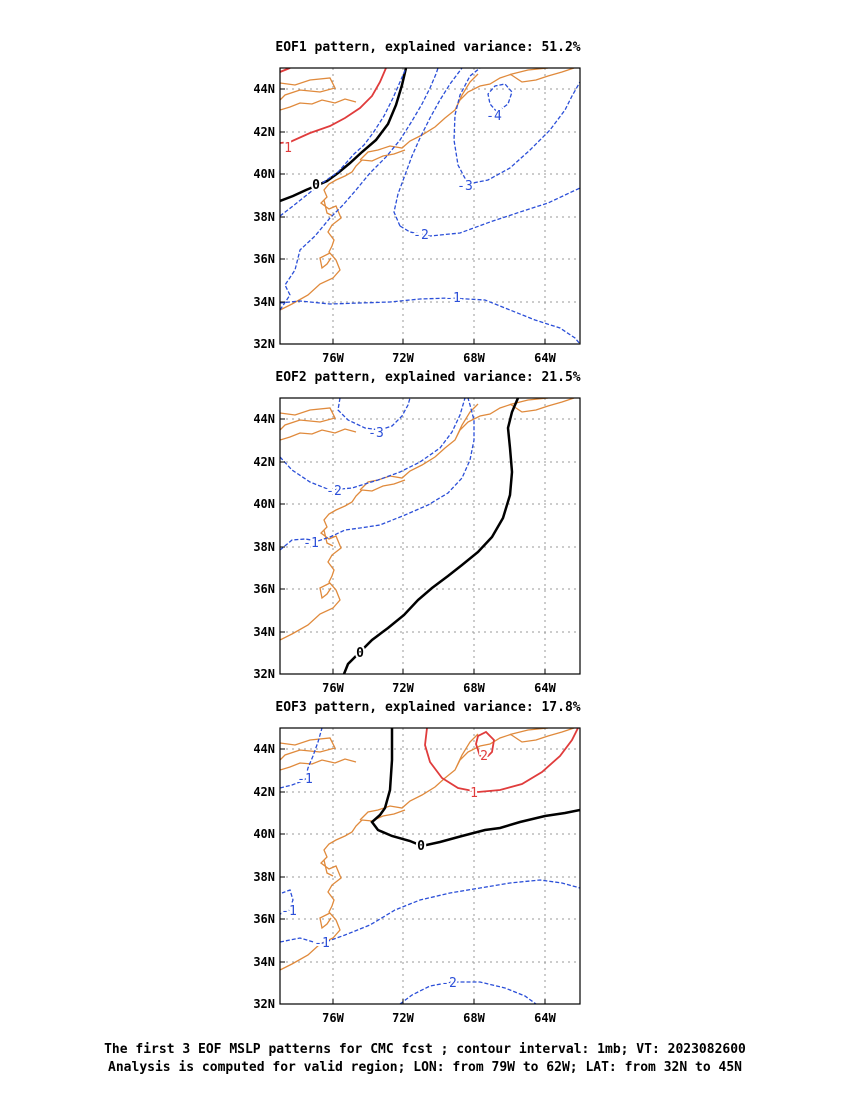 Image resolution: width=850 pixels, height=1100 pixels. I want to click on panel-3-label-pos2: 2, so click(484, 756).